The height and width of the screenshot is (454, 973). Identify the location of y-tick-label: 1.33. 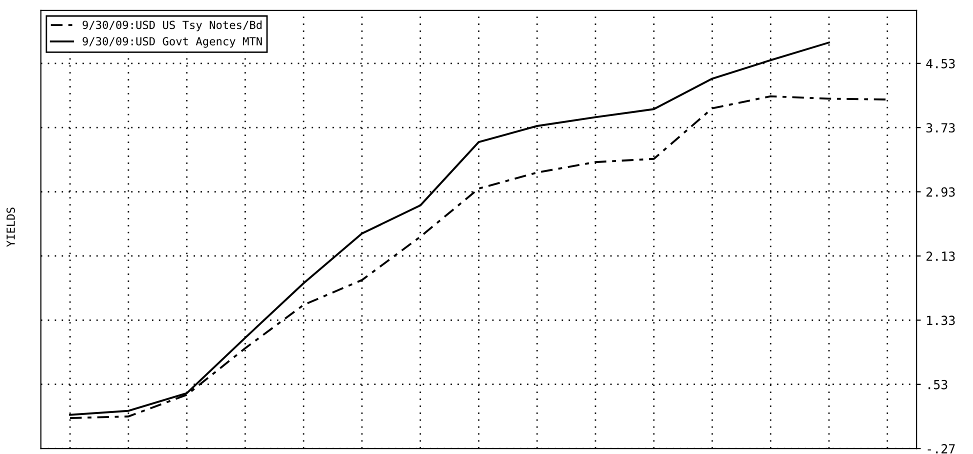
(941, 321).